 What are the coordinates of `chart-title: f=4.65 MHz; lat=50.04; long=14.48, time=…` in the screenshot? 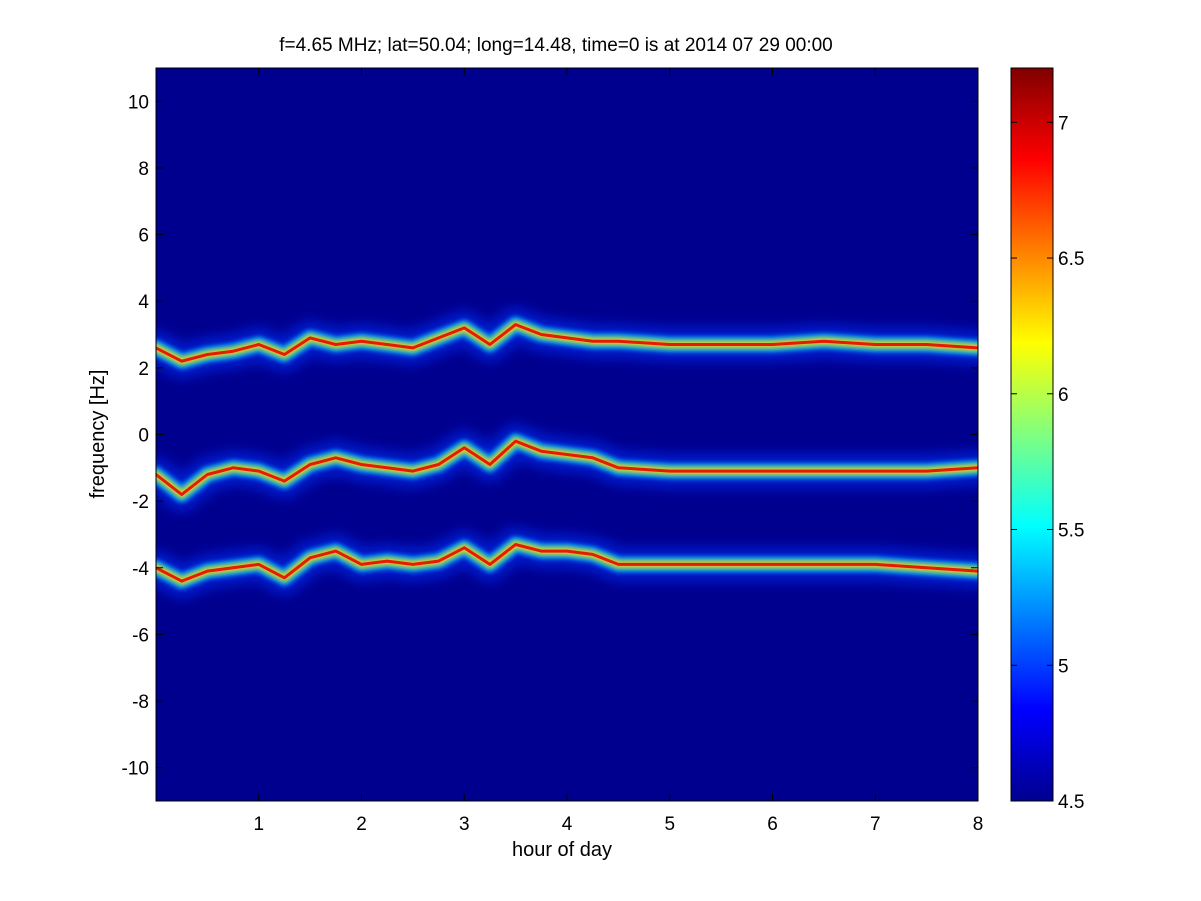 It's located at (556, 45).